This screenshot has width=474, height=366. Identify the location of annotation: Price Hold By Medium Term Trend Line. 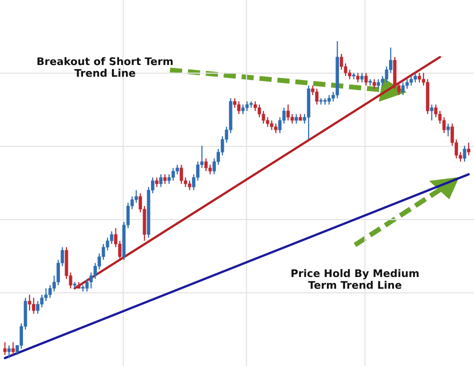
(355, 279).